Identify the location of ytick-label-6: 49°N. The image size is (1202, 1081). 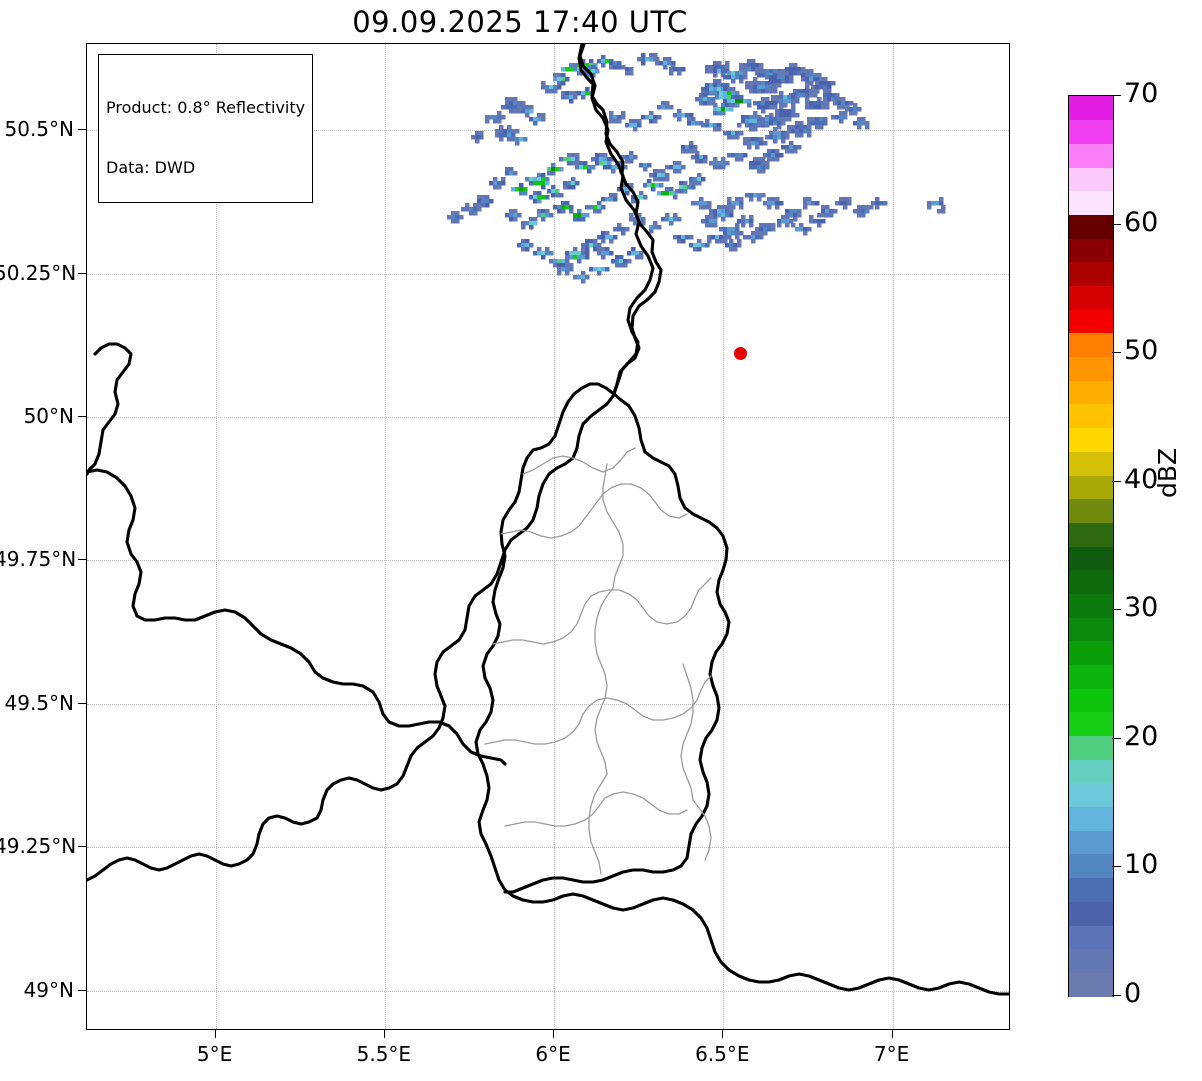
(48, 989).